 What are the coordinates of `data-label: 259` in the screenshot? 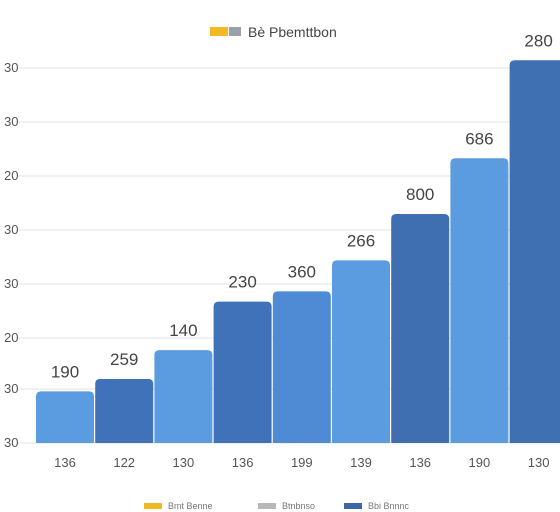 It's located at (124, 359).